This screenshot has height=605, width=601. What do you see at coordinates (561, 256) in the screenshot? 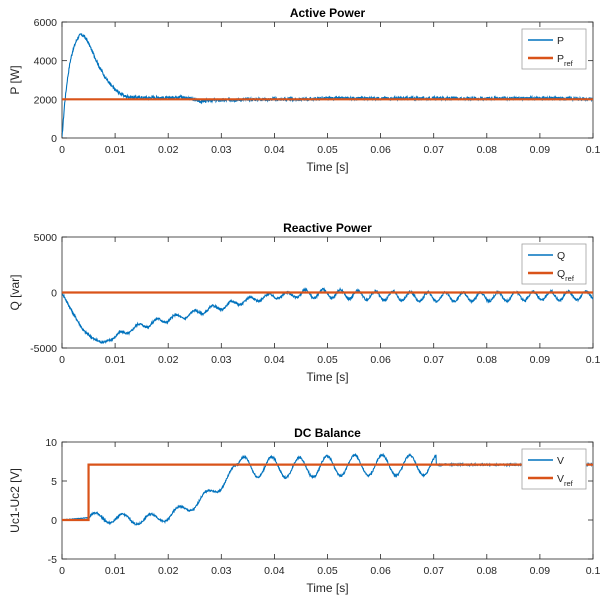
I see `legend-label-1: Q` at bounding box center [561, 256].